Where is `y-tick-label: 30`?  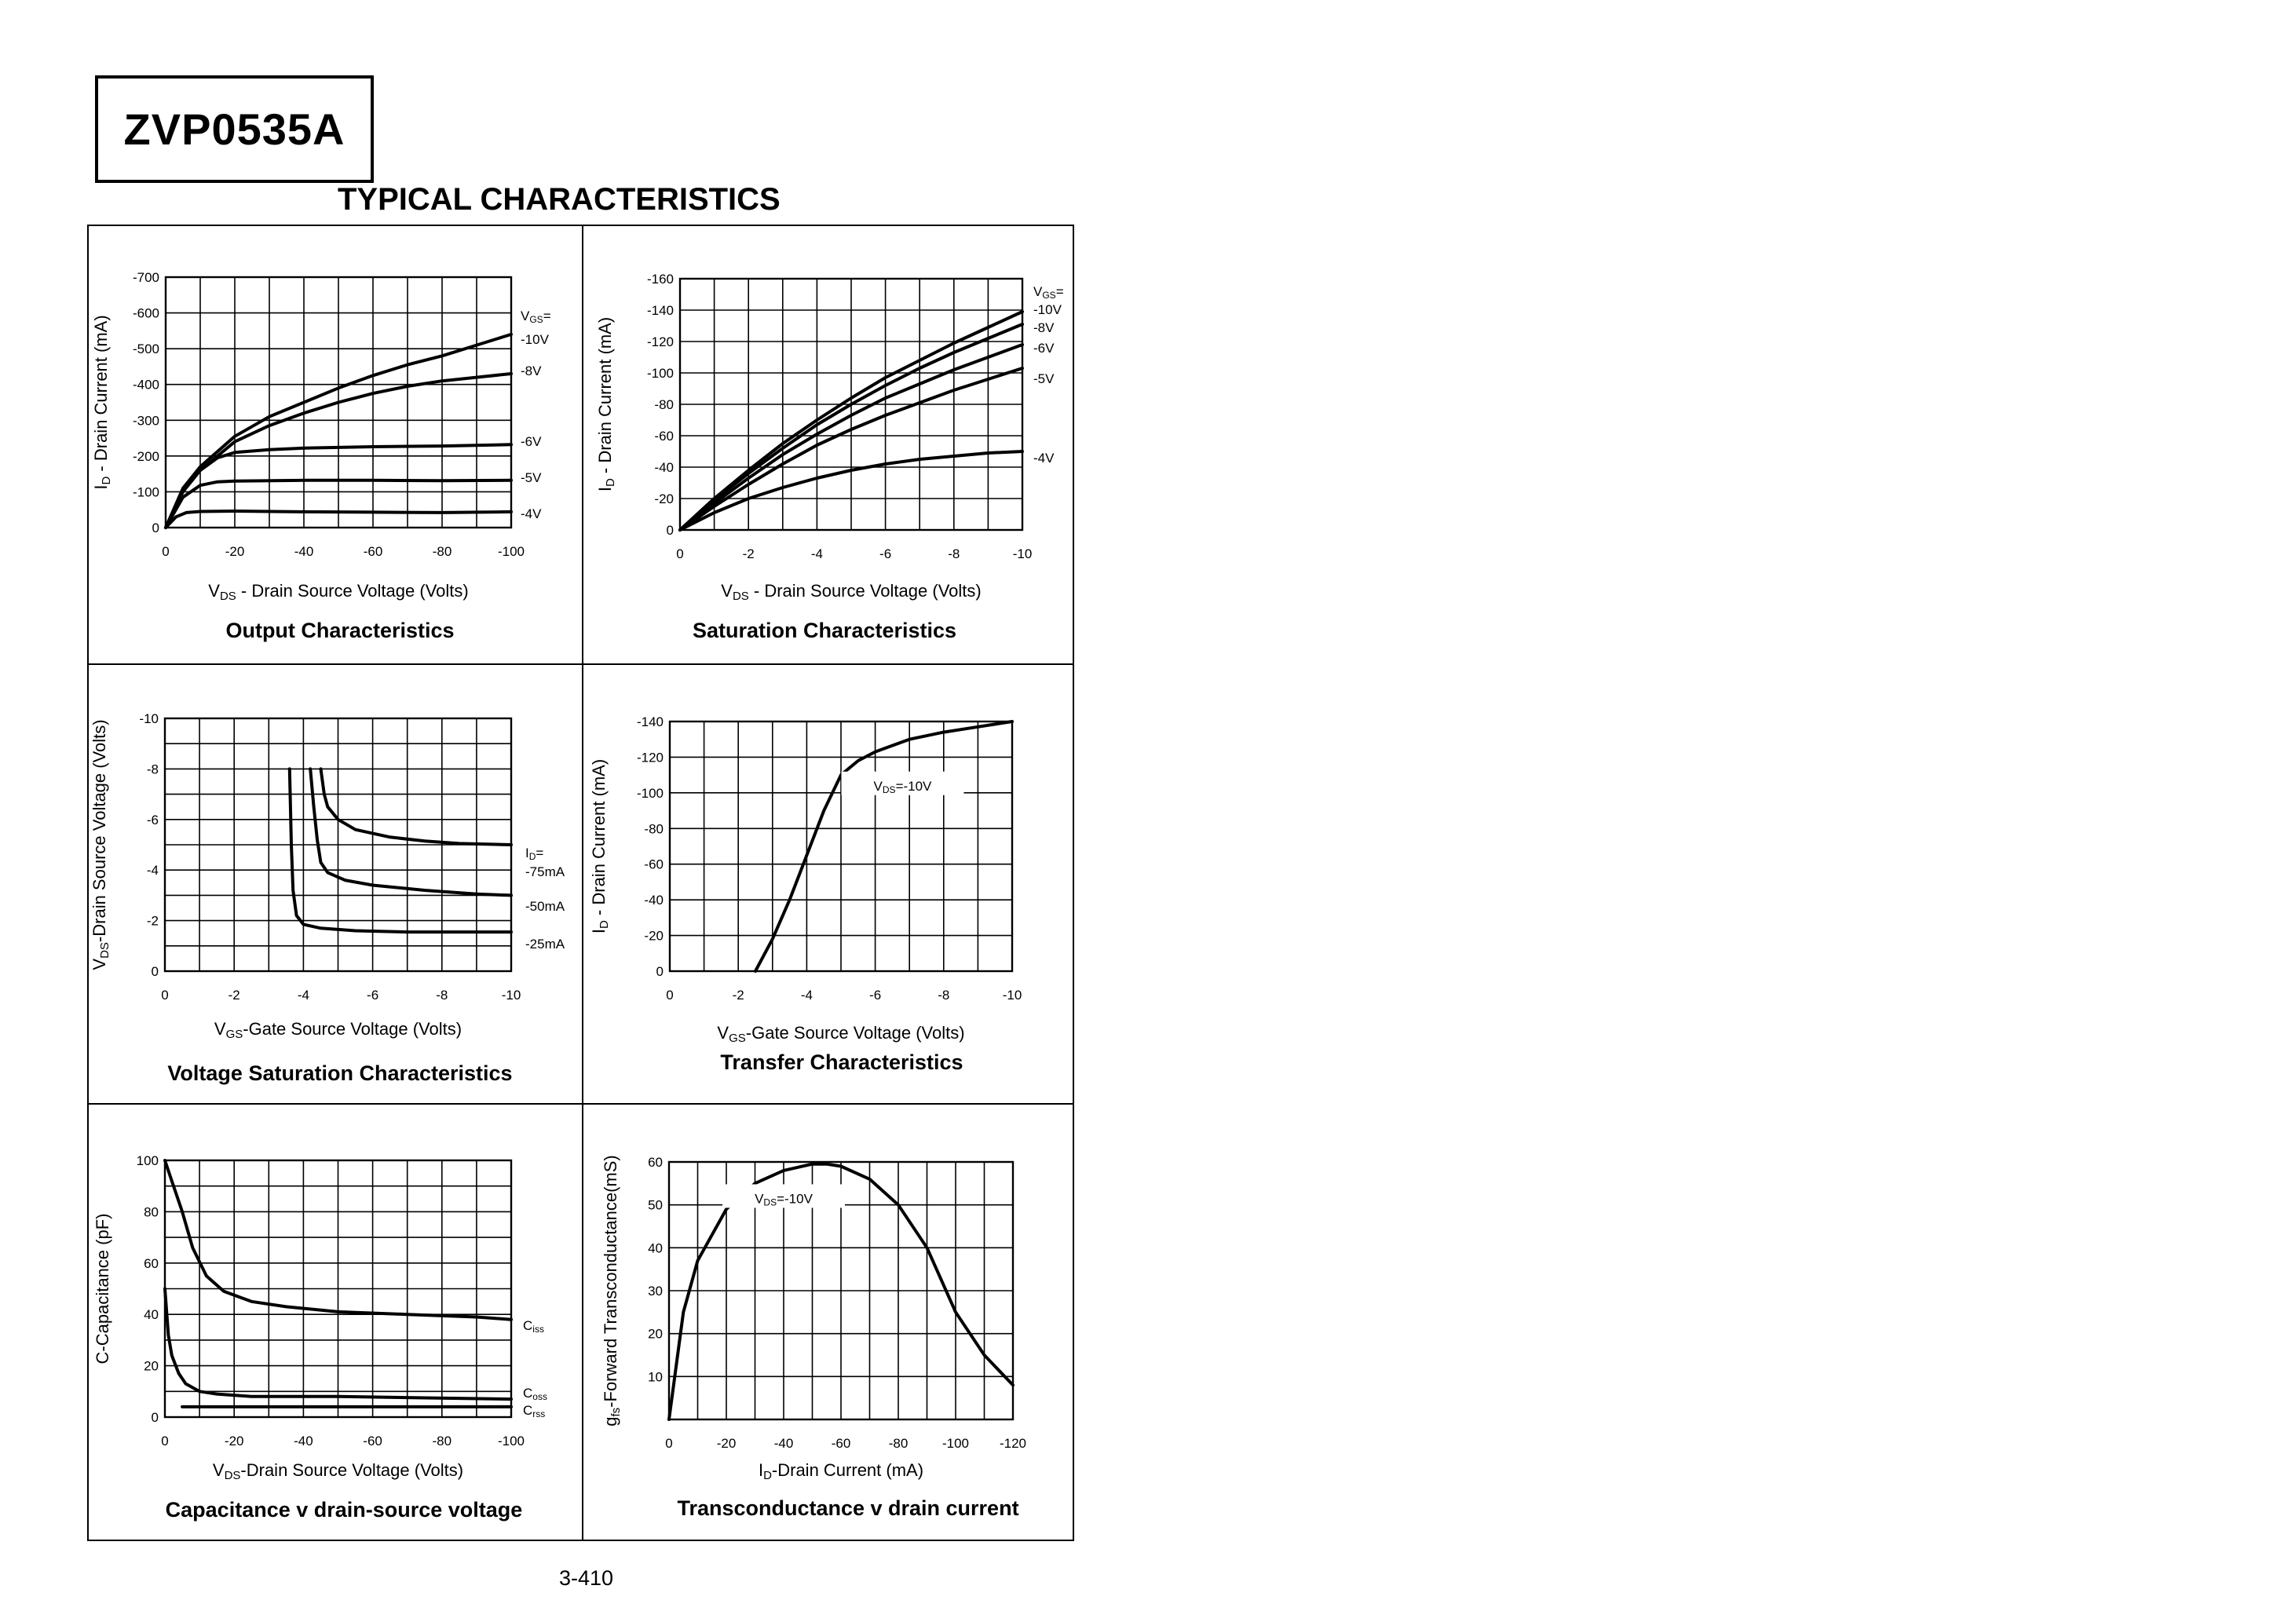 y-tick-label: 30 is located at coordinates (655, 1291).